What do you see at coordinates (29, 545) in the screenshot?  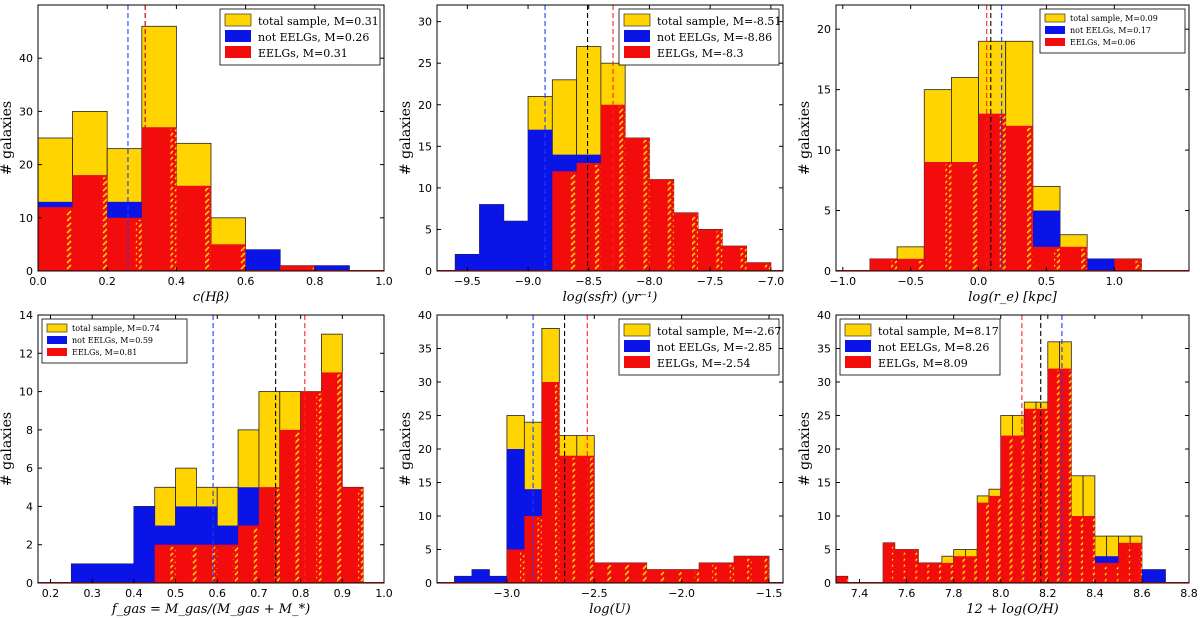 I see `y-tick-label: 2` at bounding box center [29, 545].